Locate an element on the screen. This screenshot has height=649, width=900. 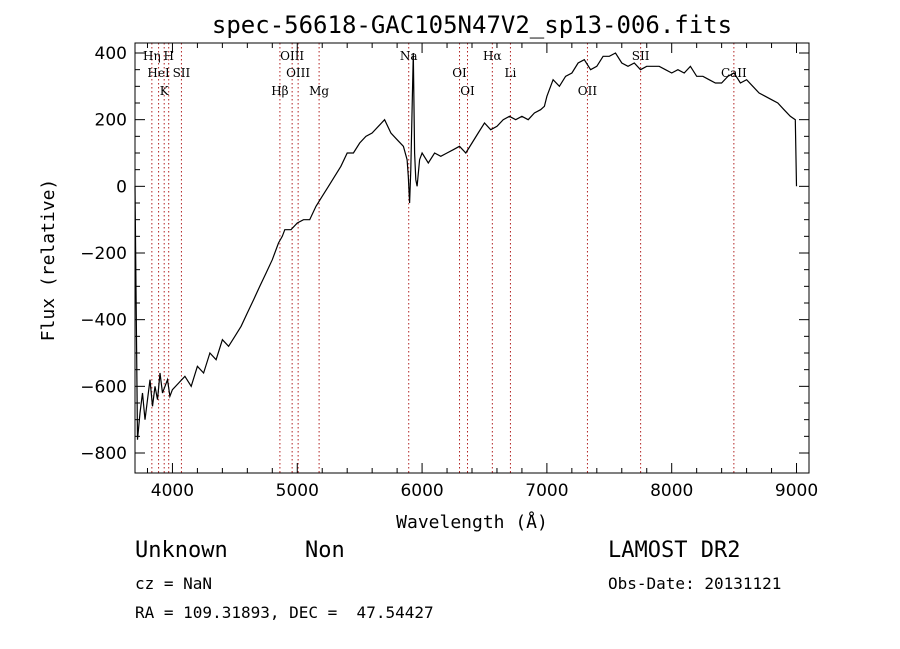
y-tick-label: −200 is located at coordinates (103, 254).